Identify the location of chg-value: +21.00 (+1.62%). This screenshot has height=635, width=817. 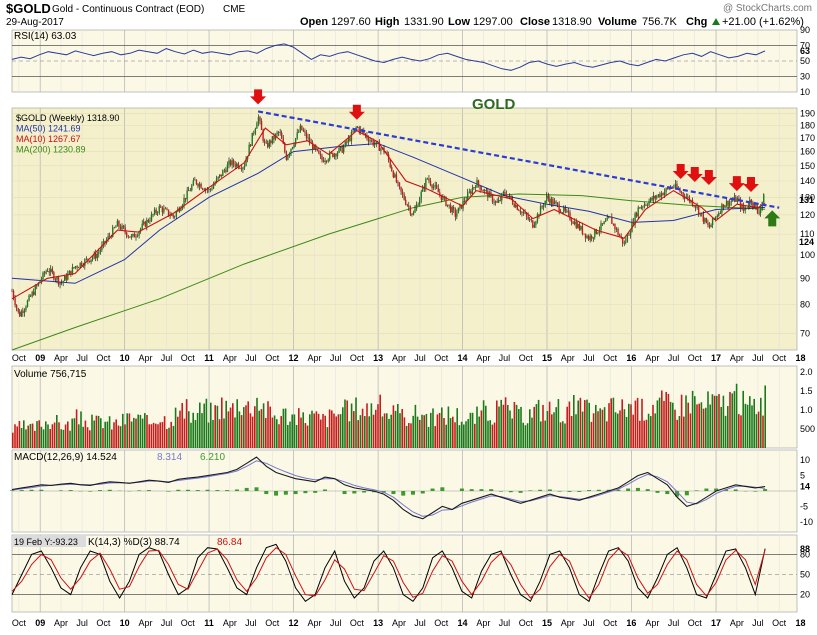
(763, 22).